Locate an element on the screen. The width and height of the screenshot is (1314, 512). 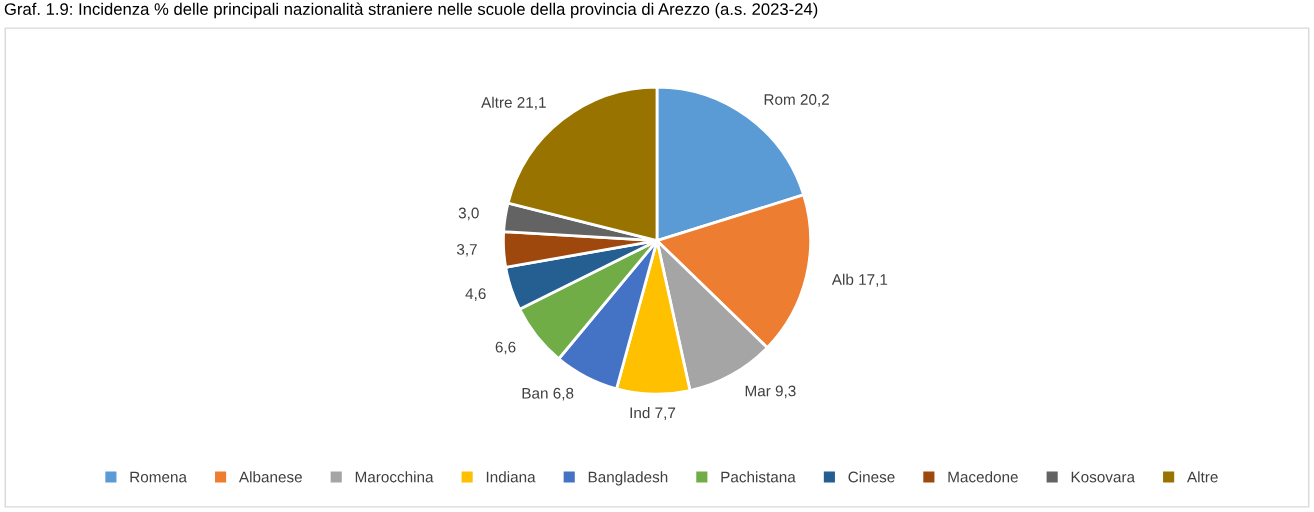
data-label: Rom 20,2 is located at coordinates (796, 100).